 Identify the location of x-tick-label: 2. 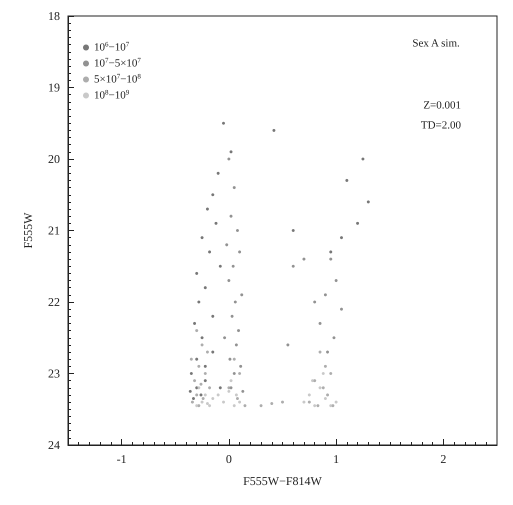
(443, 459).